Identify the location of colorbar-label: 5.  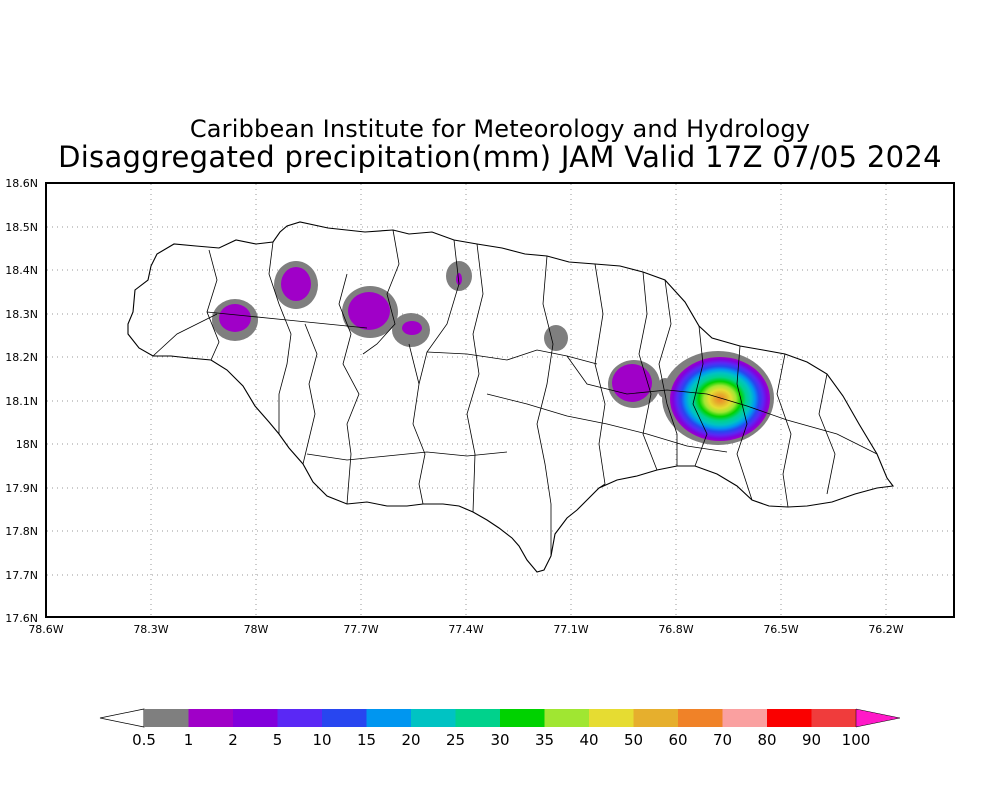
(277, 740).